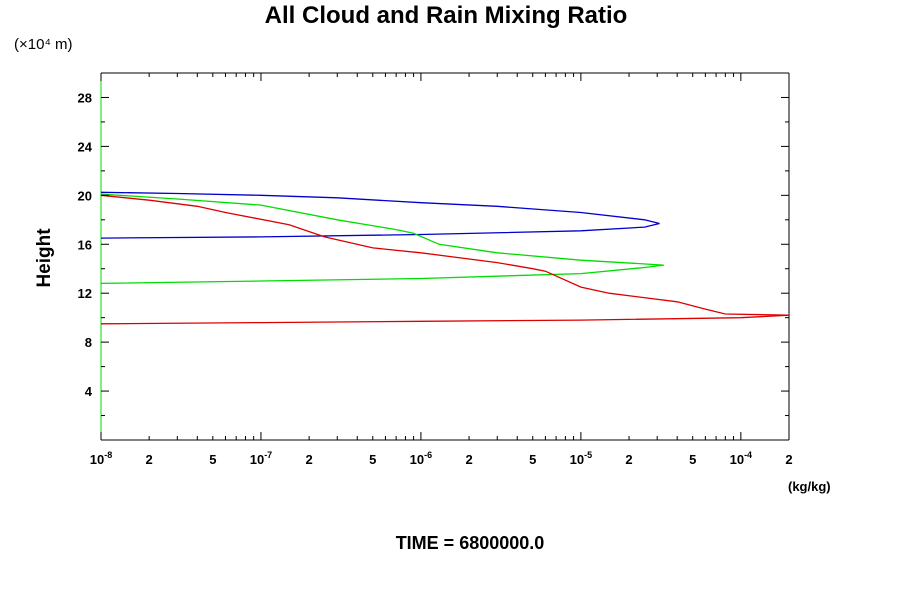  Describe the element at coordinates (581, 458) in the screenshot. I see `x-tick-label: 10⁻⁵` at that location.